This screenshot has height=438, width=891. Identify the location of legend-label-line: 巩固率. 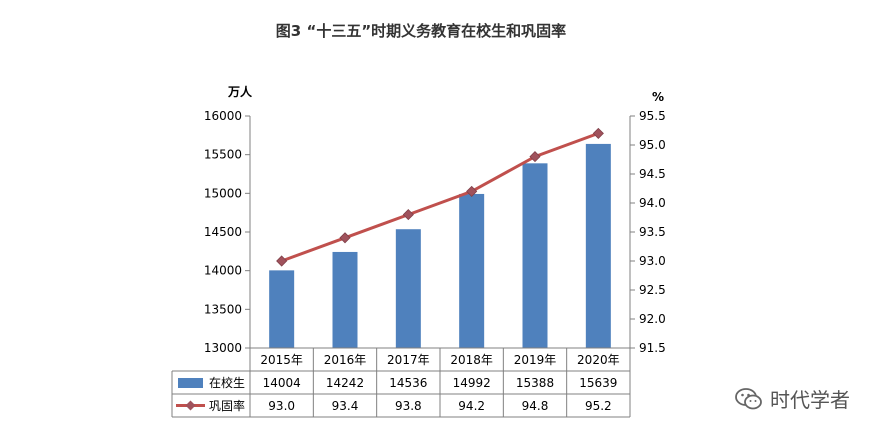
(227, 405).